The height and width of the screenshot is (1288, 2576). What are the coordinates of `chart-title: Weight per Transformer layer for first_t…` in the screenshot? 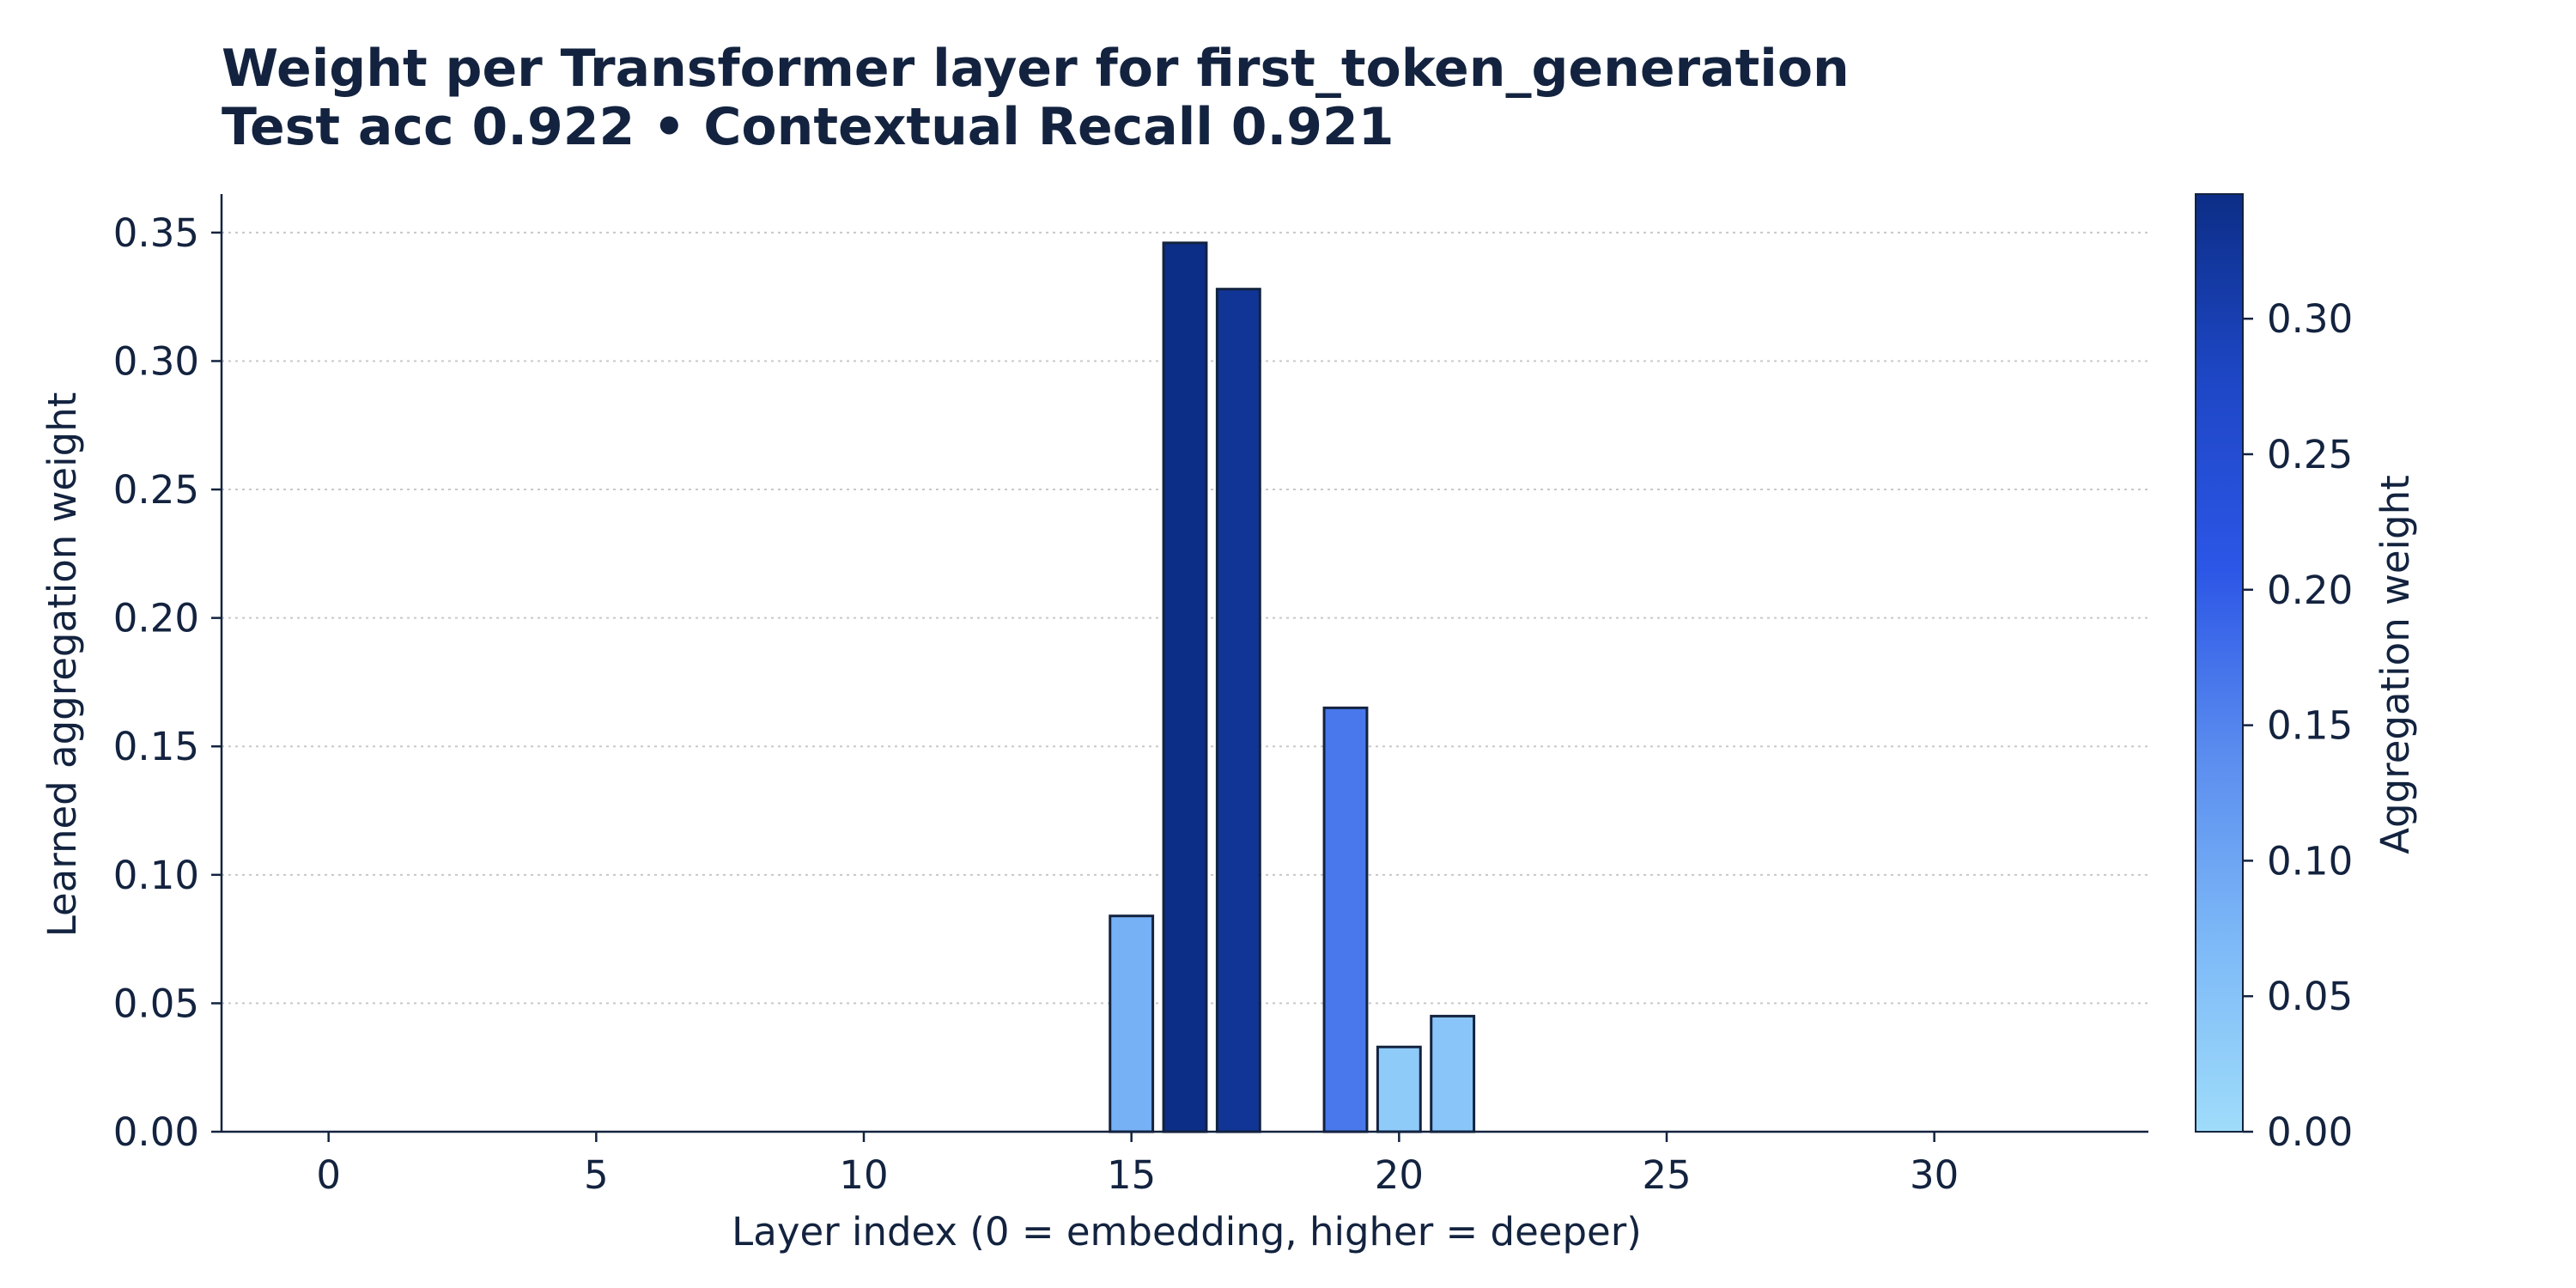 It's located at (1036, 69).